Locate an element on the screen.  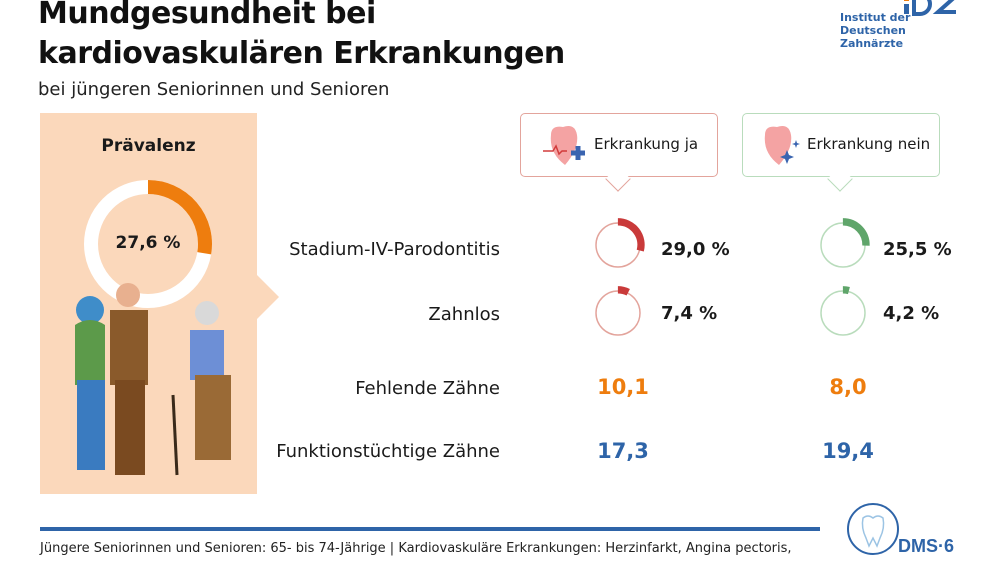
footer-divider is located at coordinates (430, 529).